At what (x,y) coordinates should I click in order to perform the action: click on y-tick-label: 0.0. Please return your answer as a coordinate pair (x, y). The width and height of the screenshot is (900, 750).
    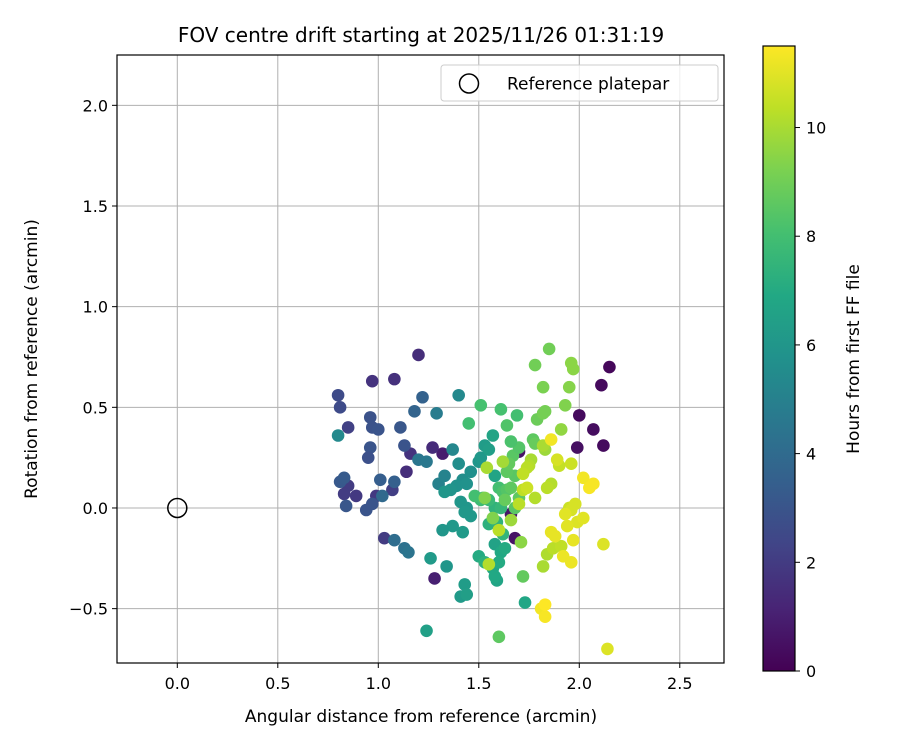
    Looking at the image, I should click on (95, 508).